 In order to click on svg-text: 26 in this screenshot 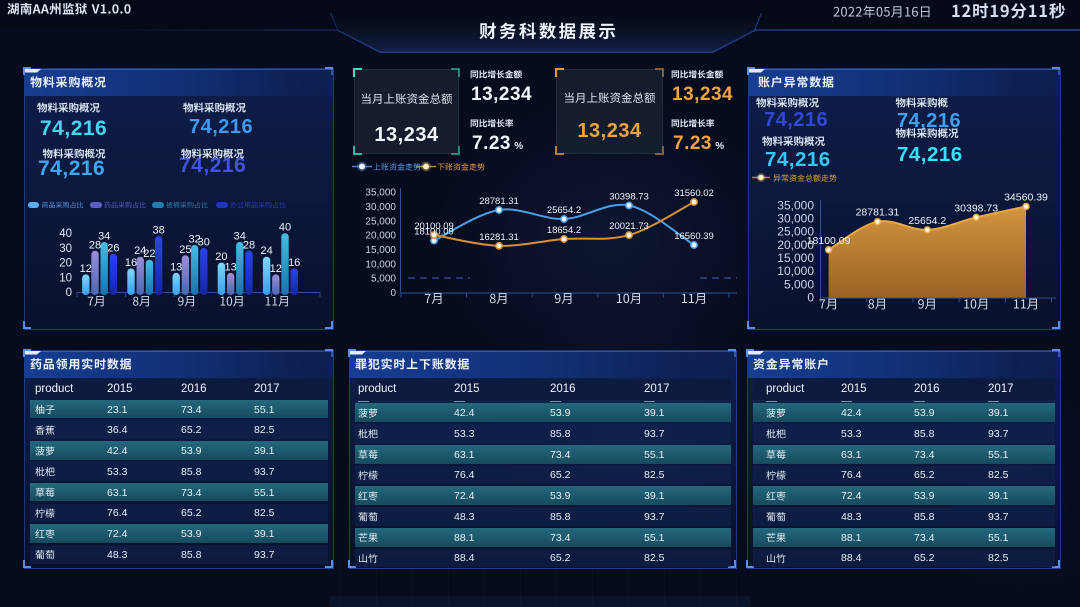, I will do `click(113, 248)`.